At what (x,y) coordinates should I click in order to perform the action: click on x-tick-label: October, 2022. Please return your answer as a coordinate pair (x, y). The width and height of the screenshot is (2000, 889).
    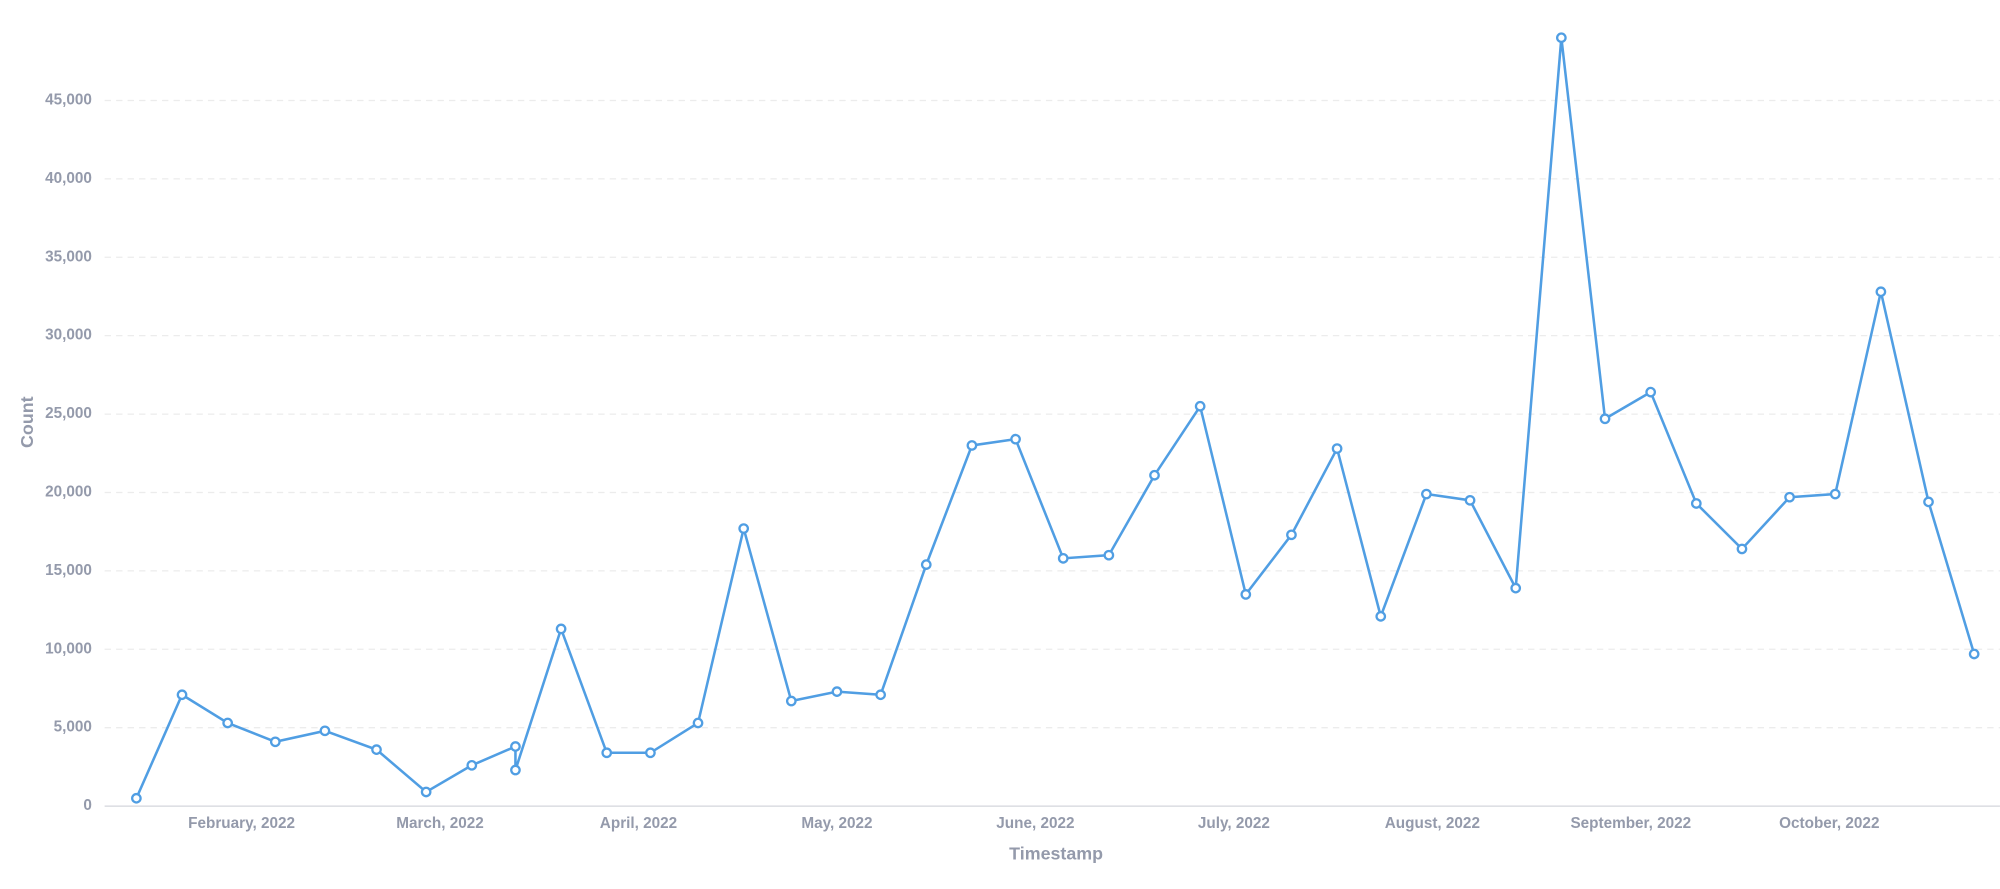
    Looking at the image, I should click on (1829, 823).